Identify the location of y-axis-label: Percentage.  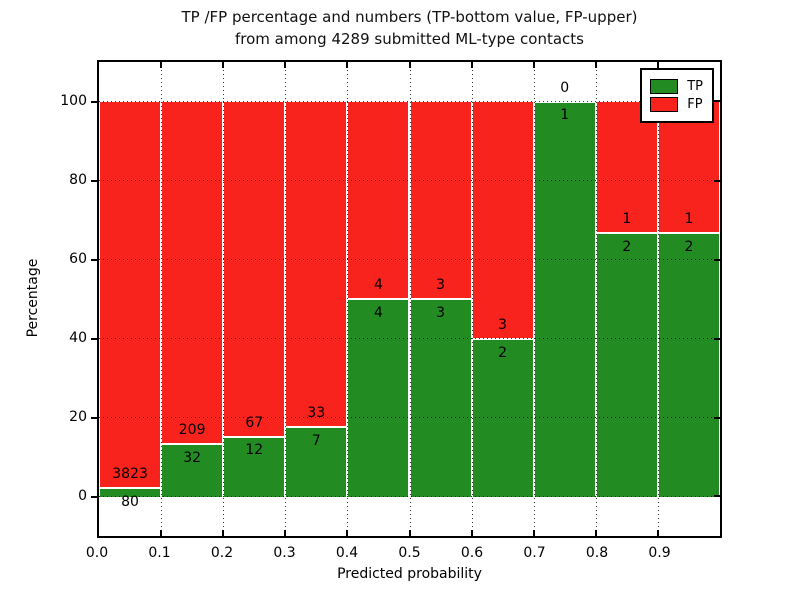
(33, 298).